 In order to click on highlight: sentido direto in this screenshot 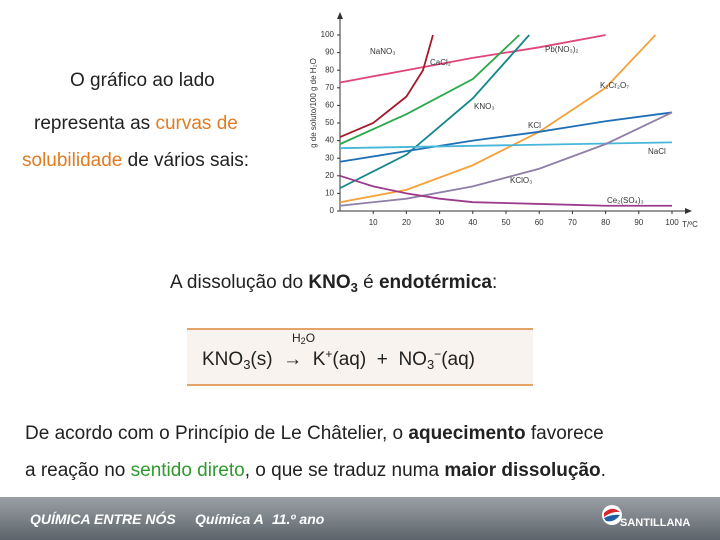, I will do `click(187, 470)`.